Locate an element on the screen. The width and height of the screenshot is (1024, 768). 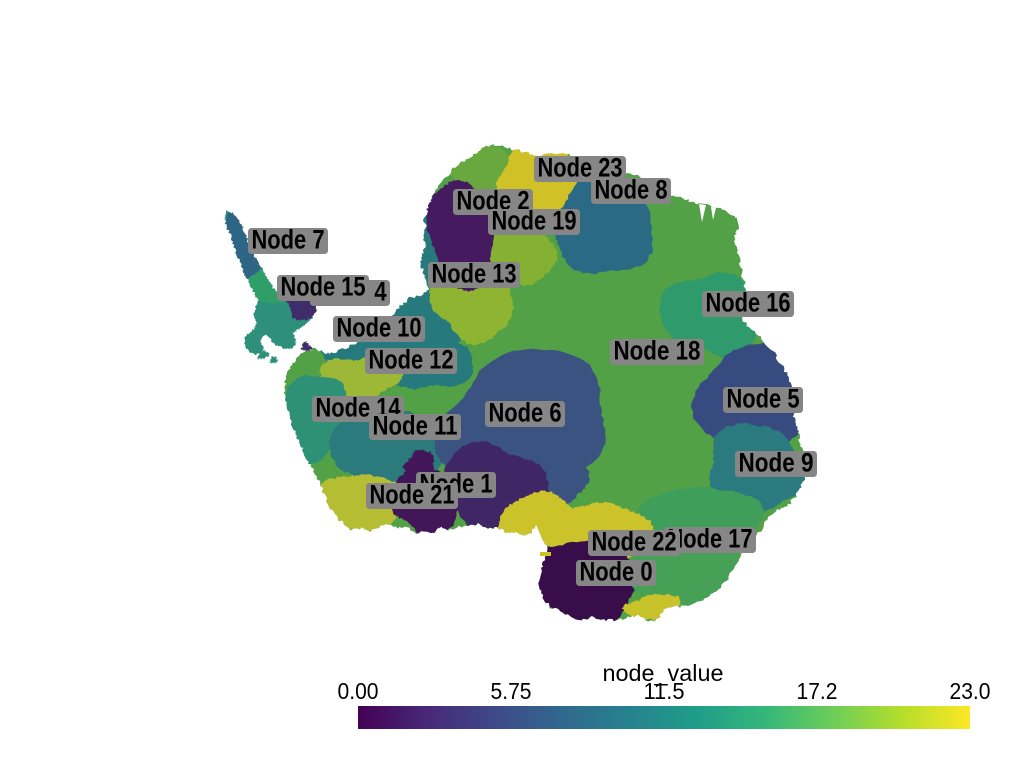
svg-text: 17.2 is located at coordinates (817, 691).